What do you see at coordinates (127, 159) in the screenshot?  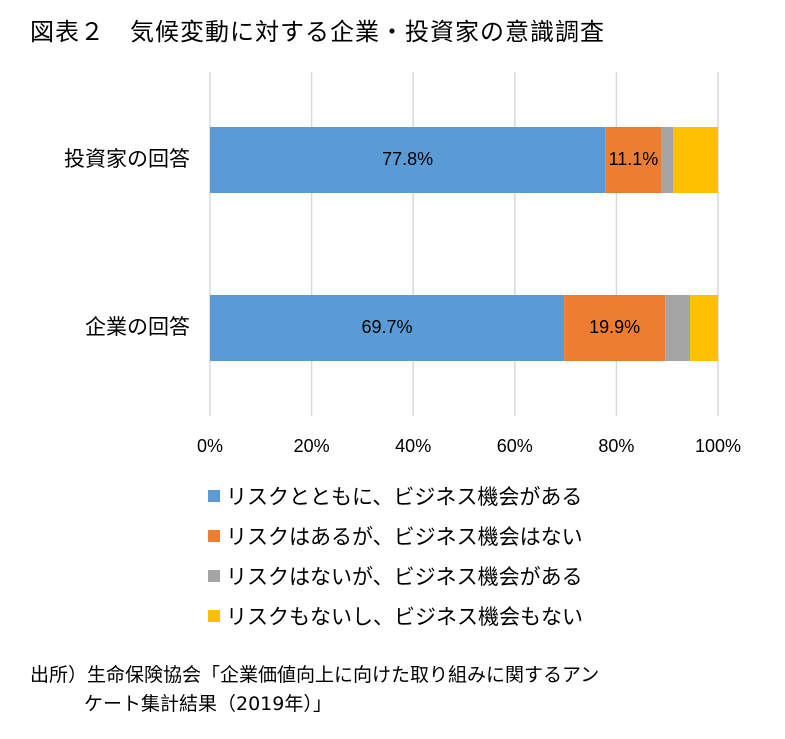 I see `category-label: 投資家の回答` at bounding box center [127, 159].